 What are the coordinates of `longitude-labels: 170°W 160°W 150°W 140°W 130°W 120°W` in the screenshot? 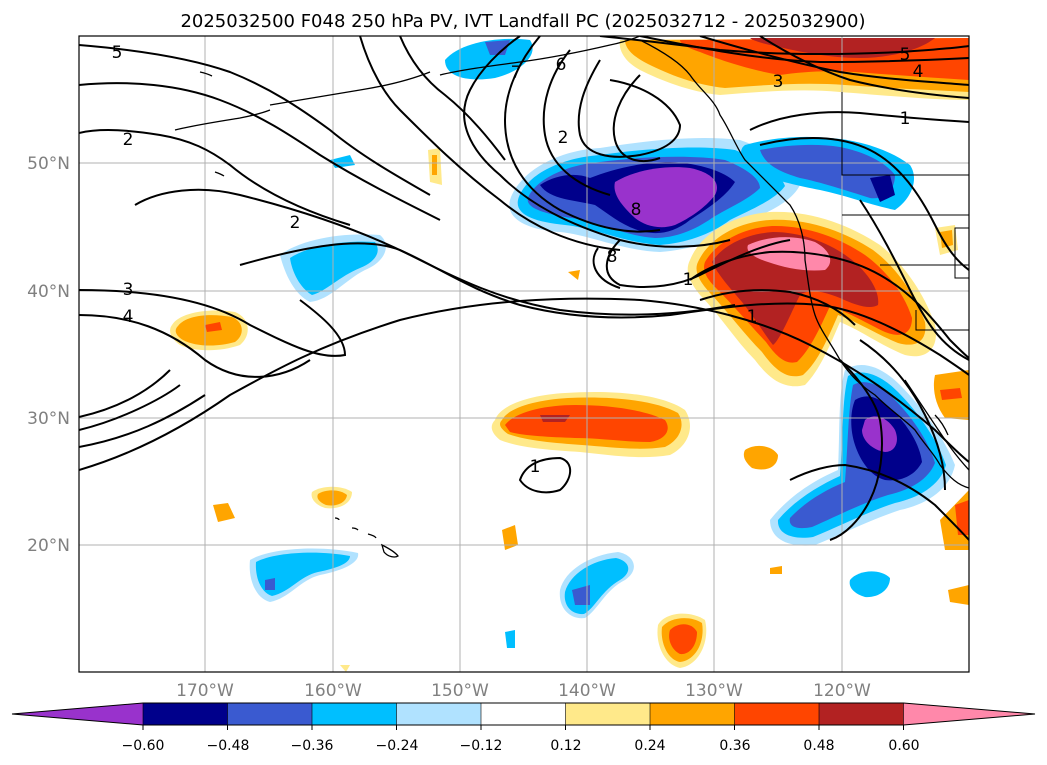 It's located at (523, 691).